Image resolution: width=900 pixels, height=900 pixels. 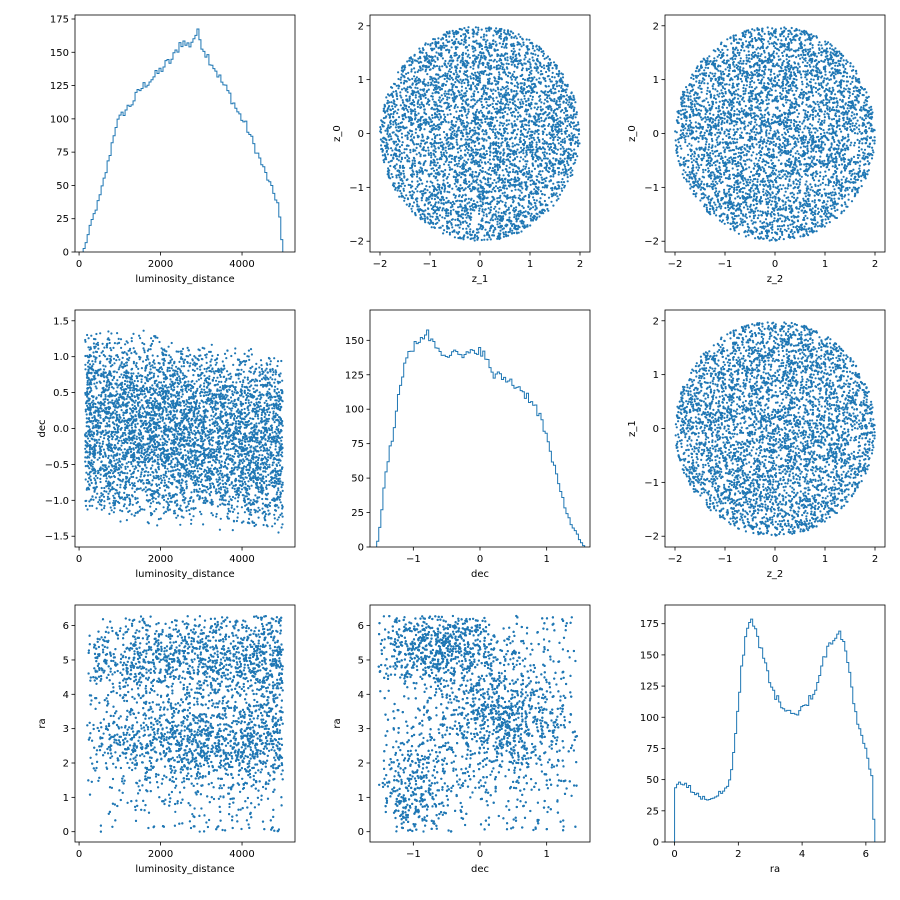 I want to click on x-tick-label: 2000, so click(x=160, y=264).